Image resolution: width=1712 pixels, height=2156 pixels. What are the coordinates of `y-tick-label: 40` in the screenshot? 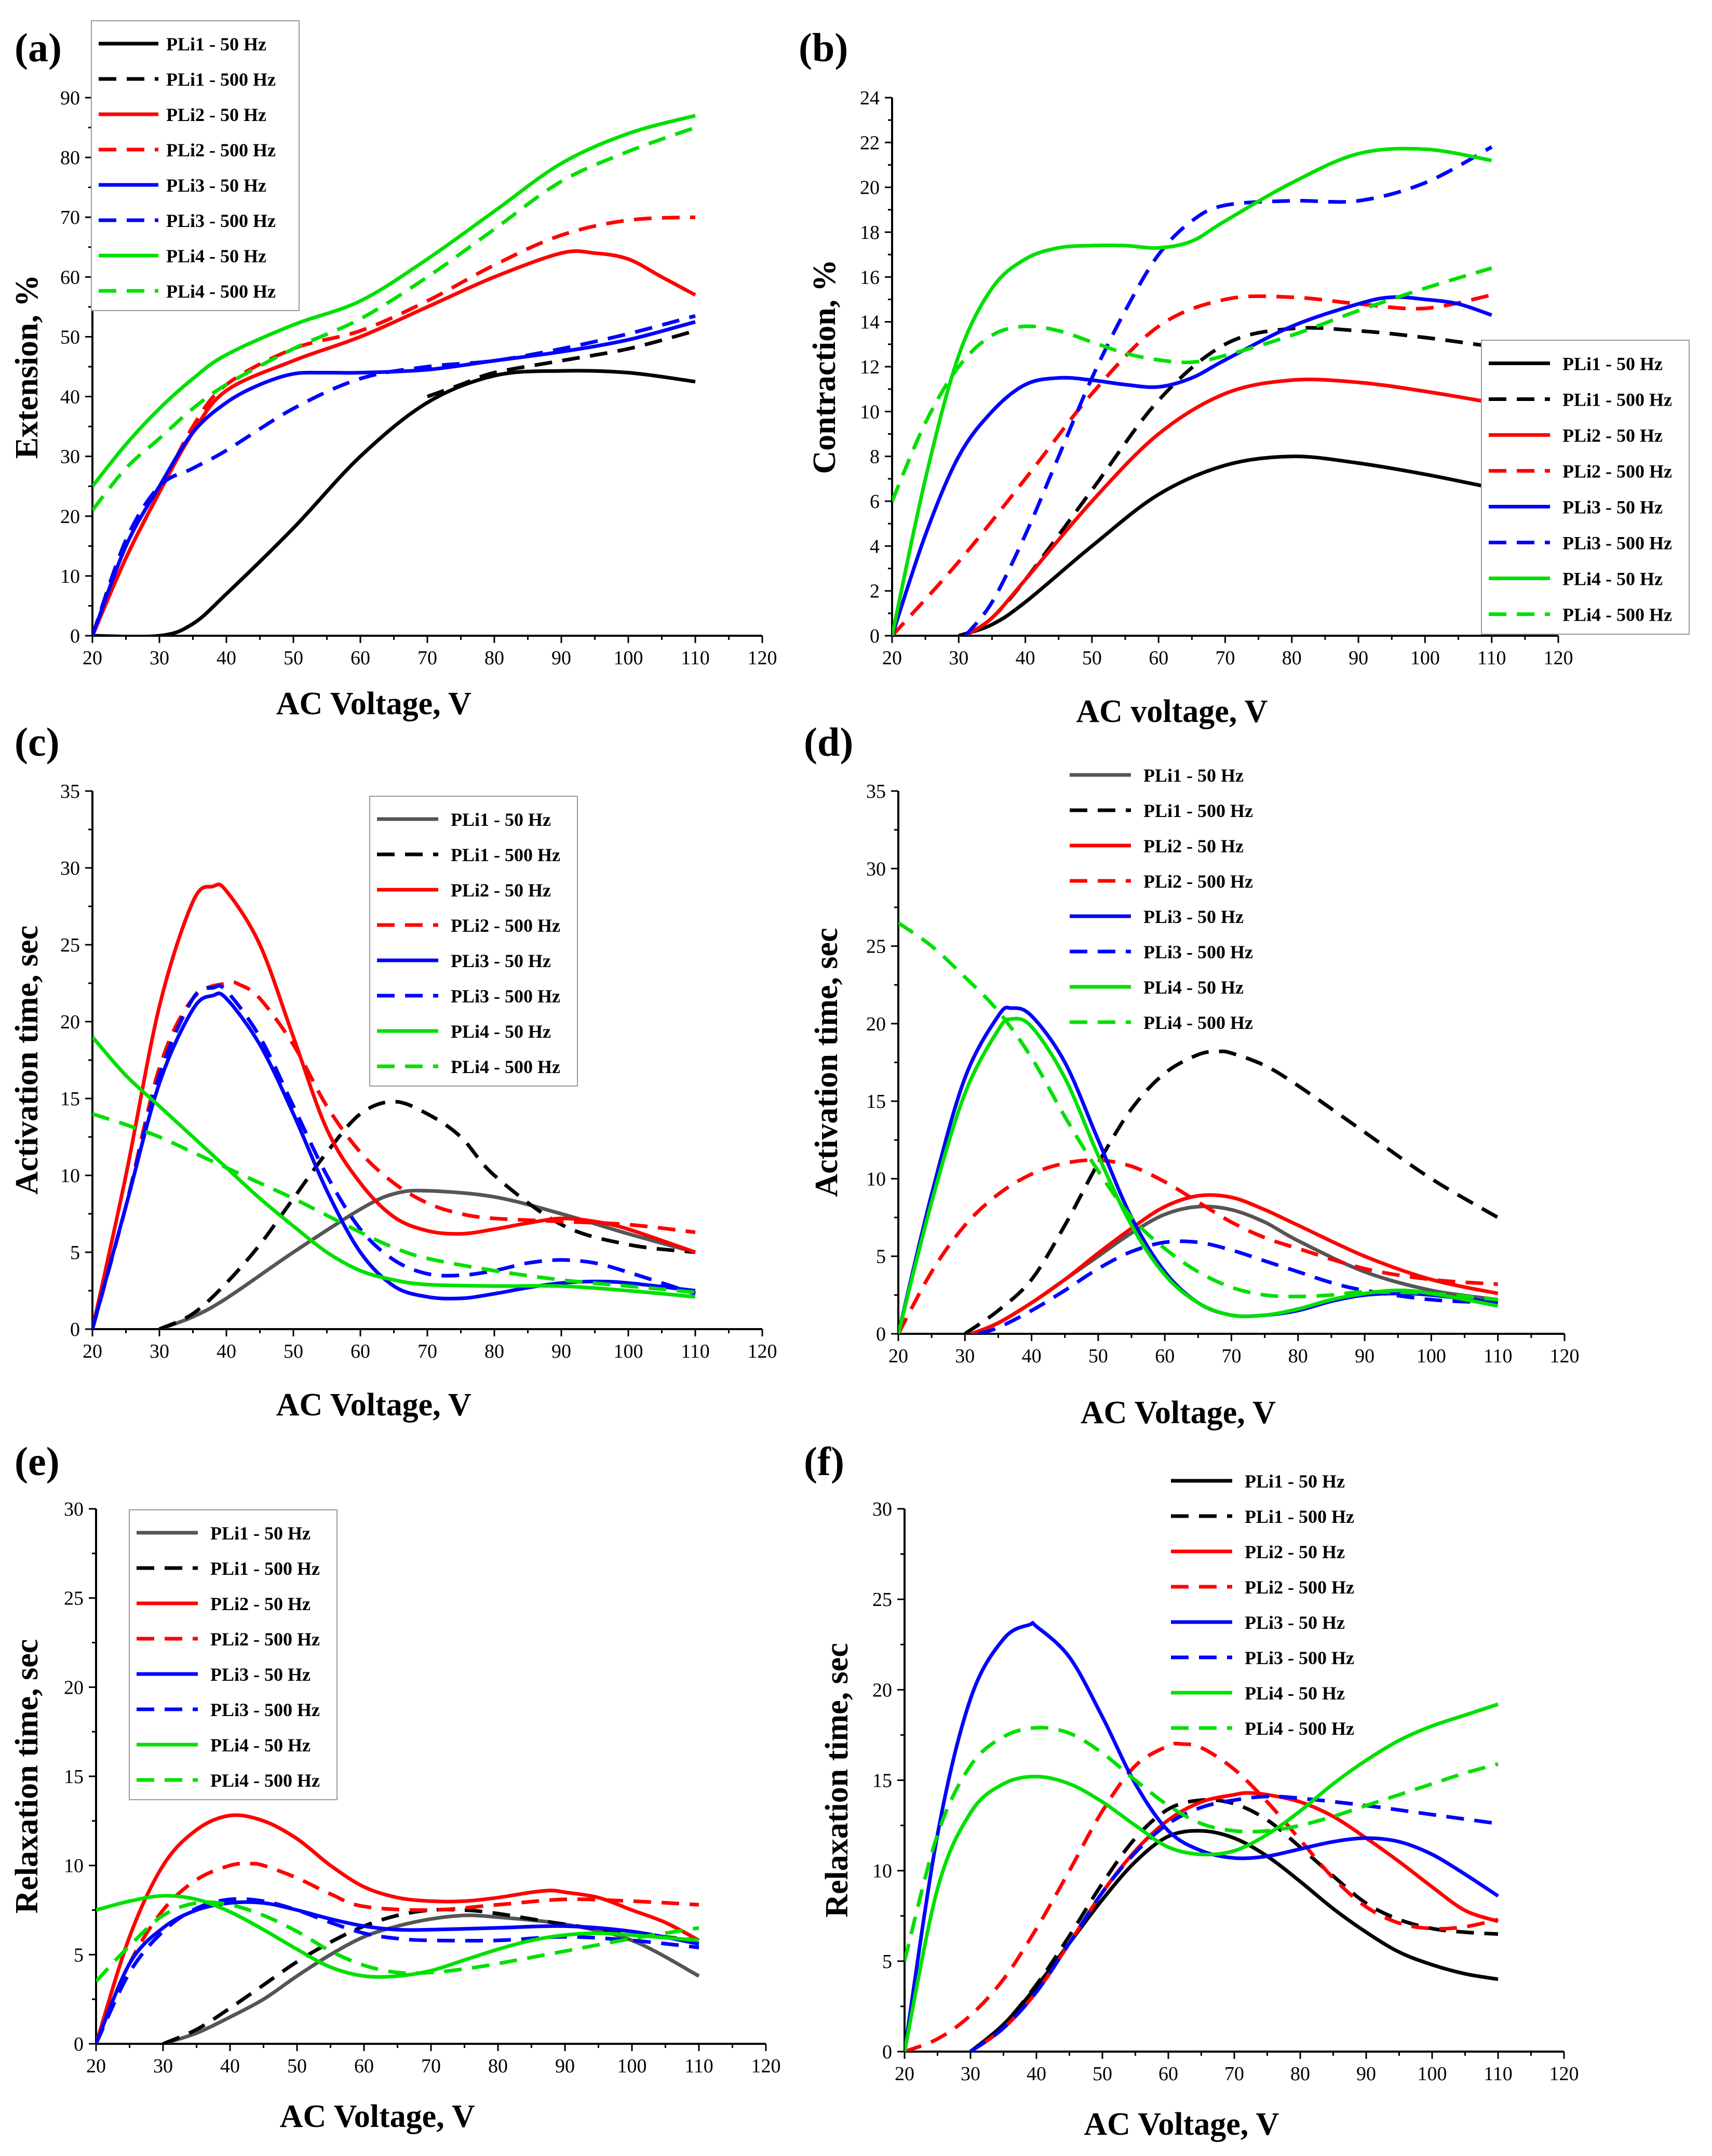 It's located at (70, 397).